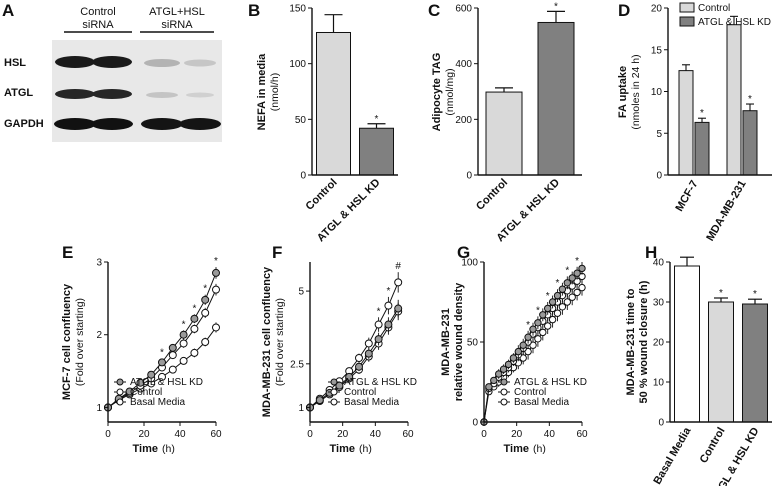 The image size is (778, 486). Describe the element at coordinates (99, 335) in the screenshot. I see `y-tick-label: 2` at that location.